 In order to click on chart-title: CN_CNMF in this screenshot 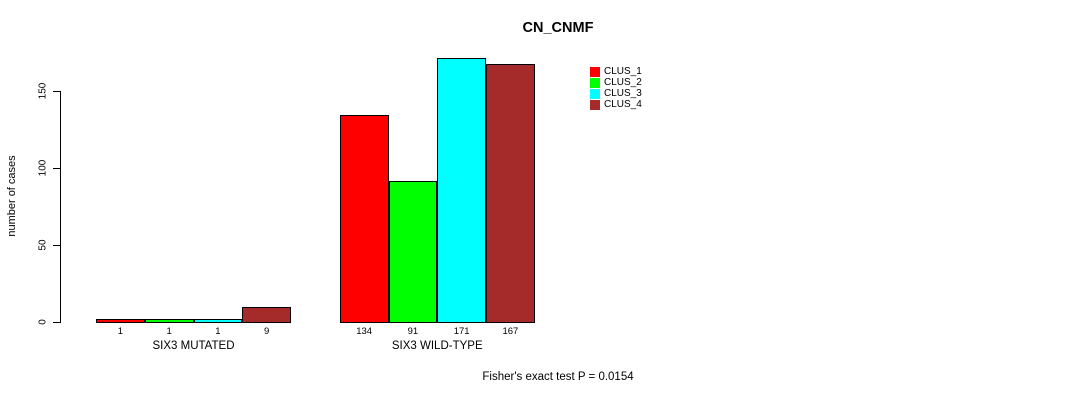, I will do `click(558, 28)`.